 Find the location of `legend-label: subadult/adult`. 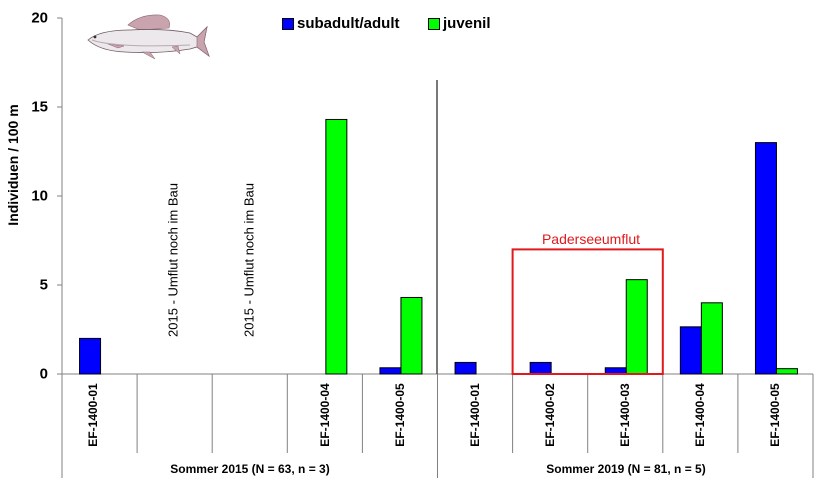

legend-label: subadult/adult is located at coordinates (348, 23).